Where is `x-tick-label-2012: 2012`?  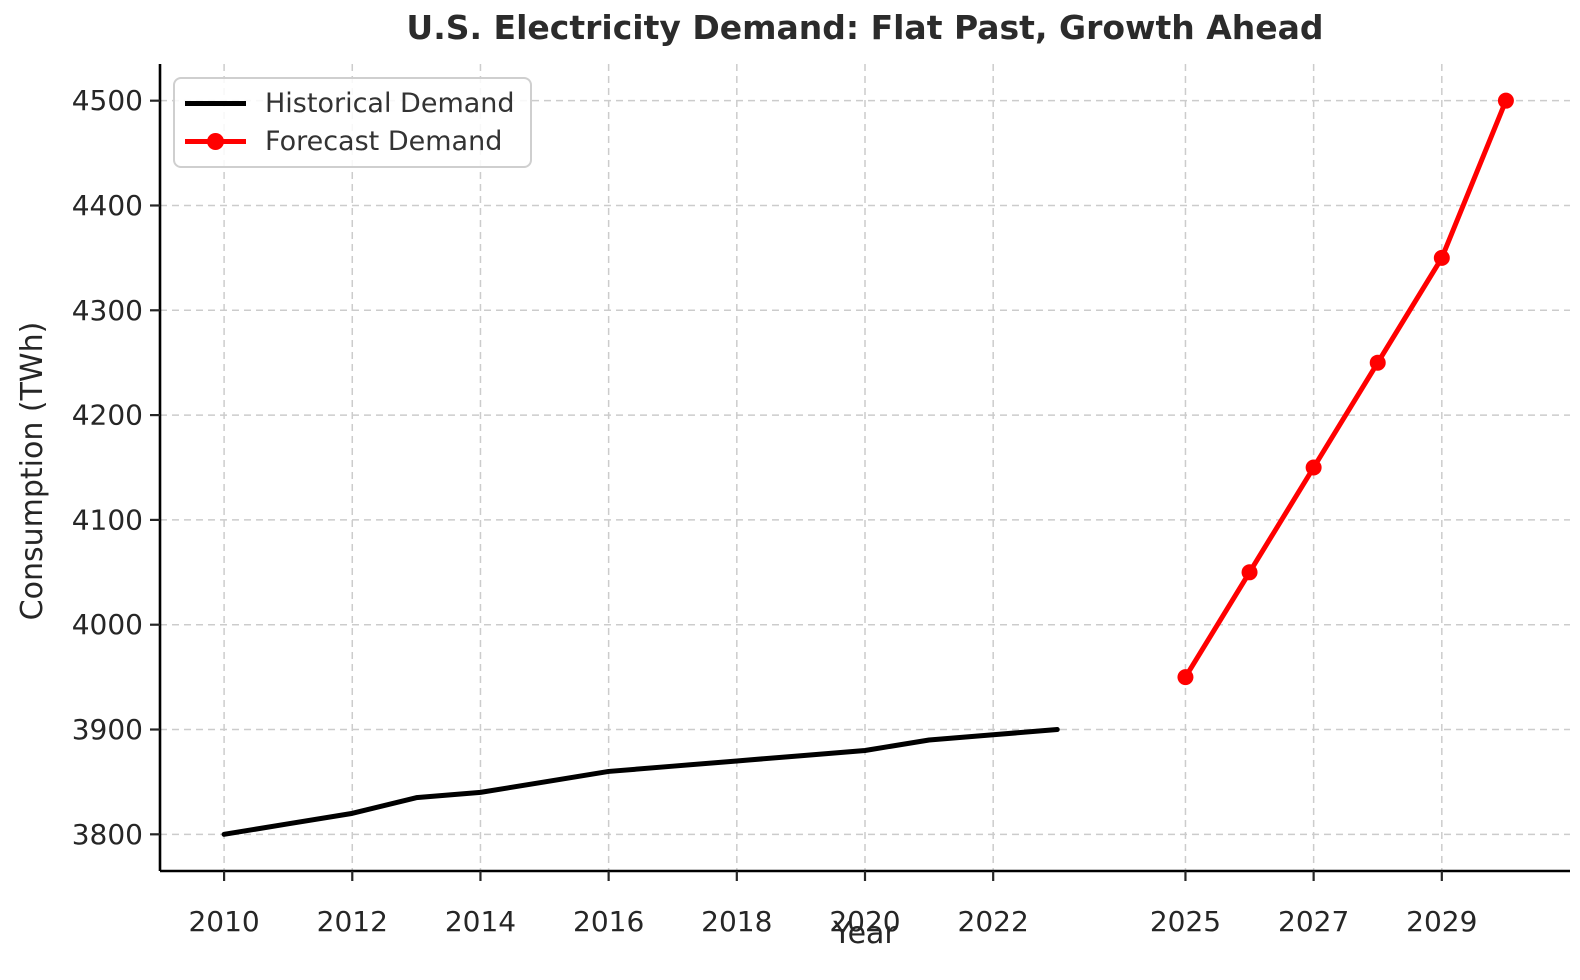
x-tick-label-2012: 2012 is located at coordinates (352, 921).